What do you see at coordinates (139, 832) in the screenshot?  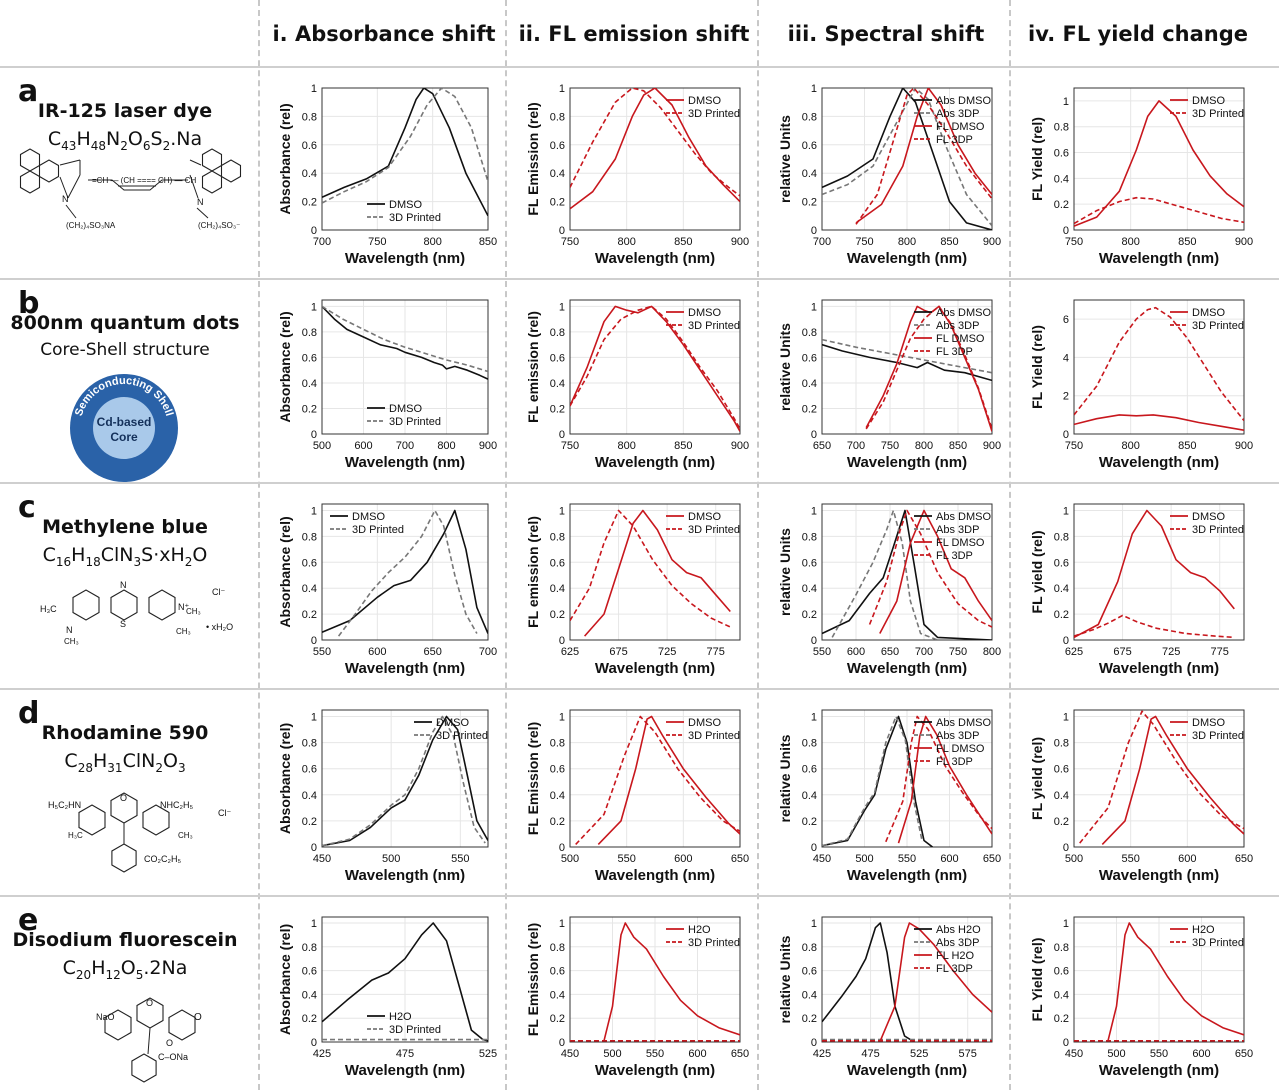 I see `rhodamine-structure: O H₅C₂HN NHC₂H₅ Cl⁻ H₃C CH₃ CO₂C₂H₅` at bounding box center [139, 832].